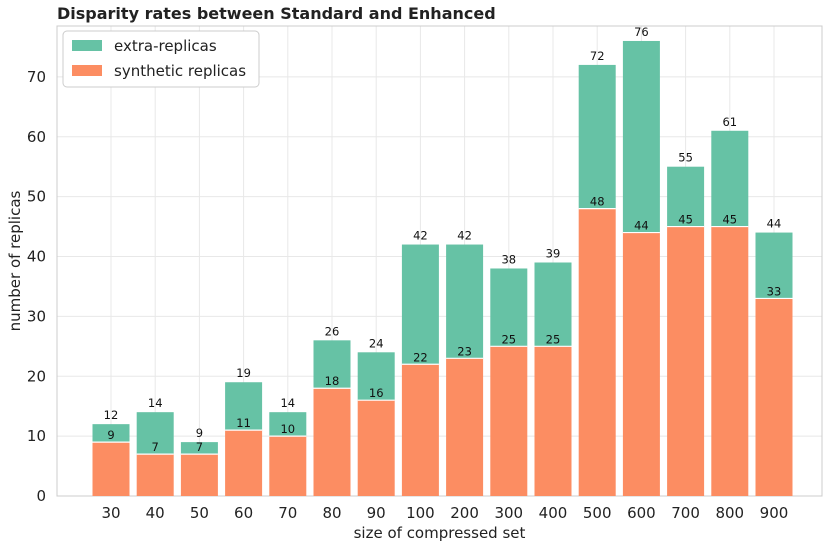 The width and height of the screenshot is (830, 548). Describe the element at coordinates (597, 202) in the screenshot. I see `synthetic-value-label: 48` at that location.